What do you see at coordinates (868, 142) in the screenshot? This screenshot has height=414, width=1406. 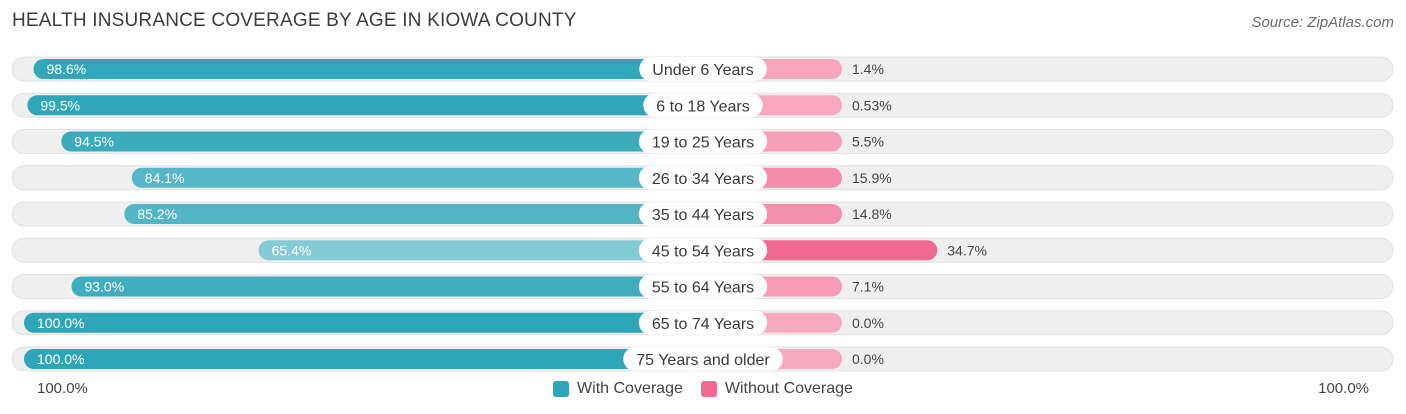 I see `data-label-without-coverage: 5.5%` at bounding box center [868, 142].